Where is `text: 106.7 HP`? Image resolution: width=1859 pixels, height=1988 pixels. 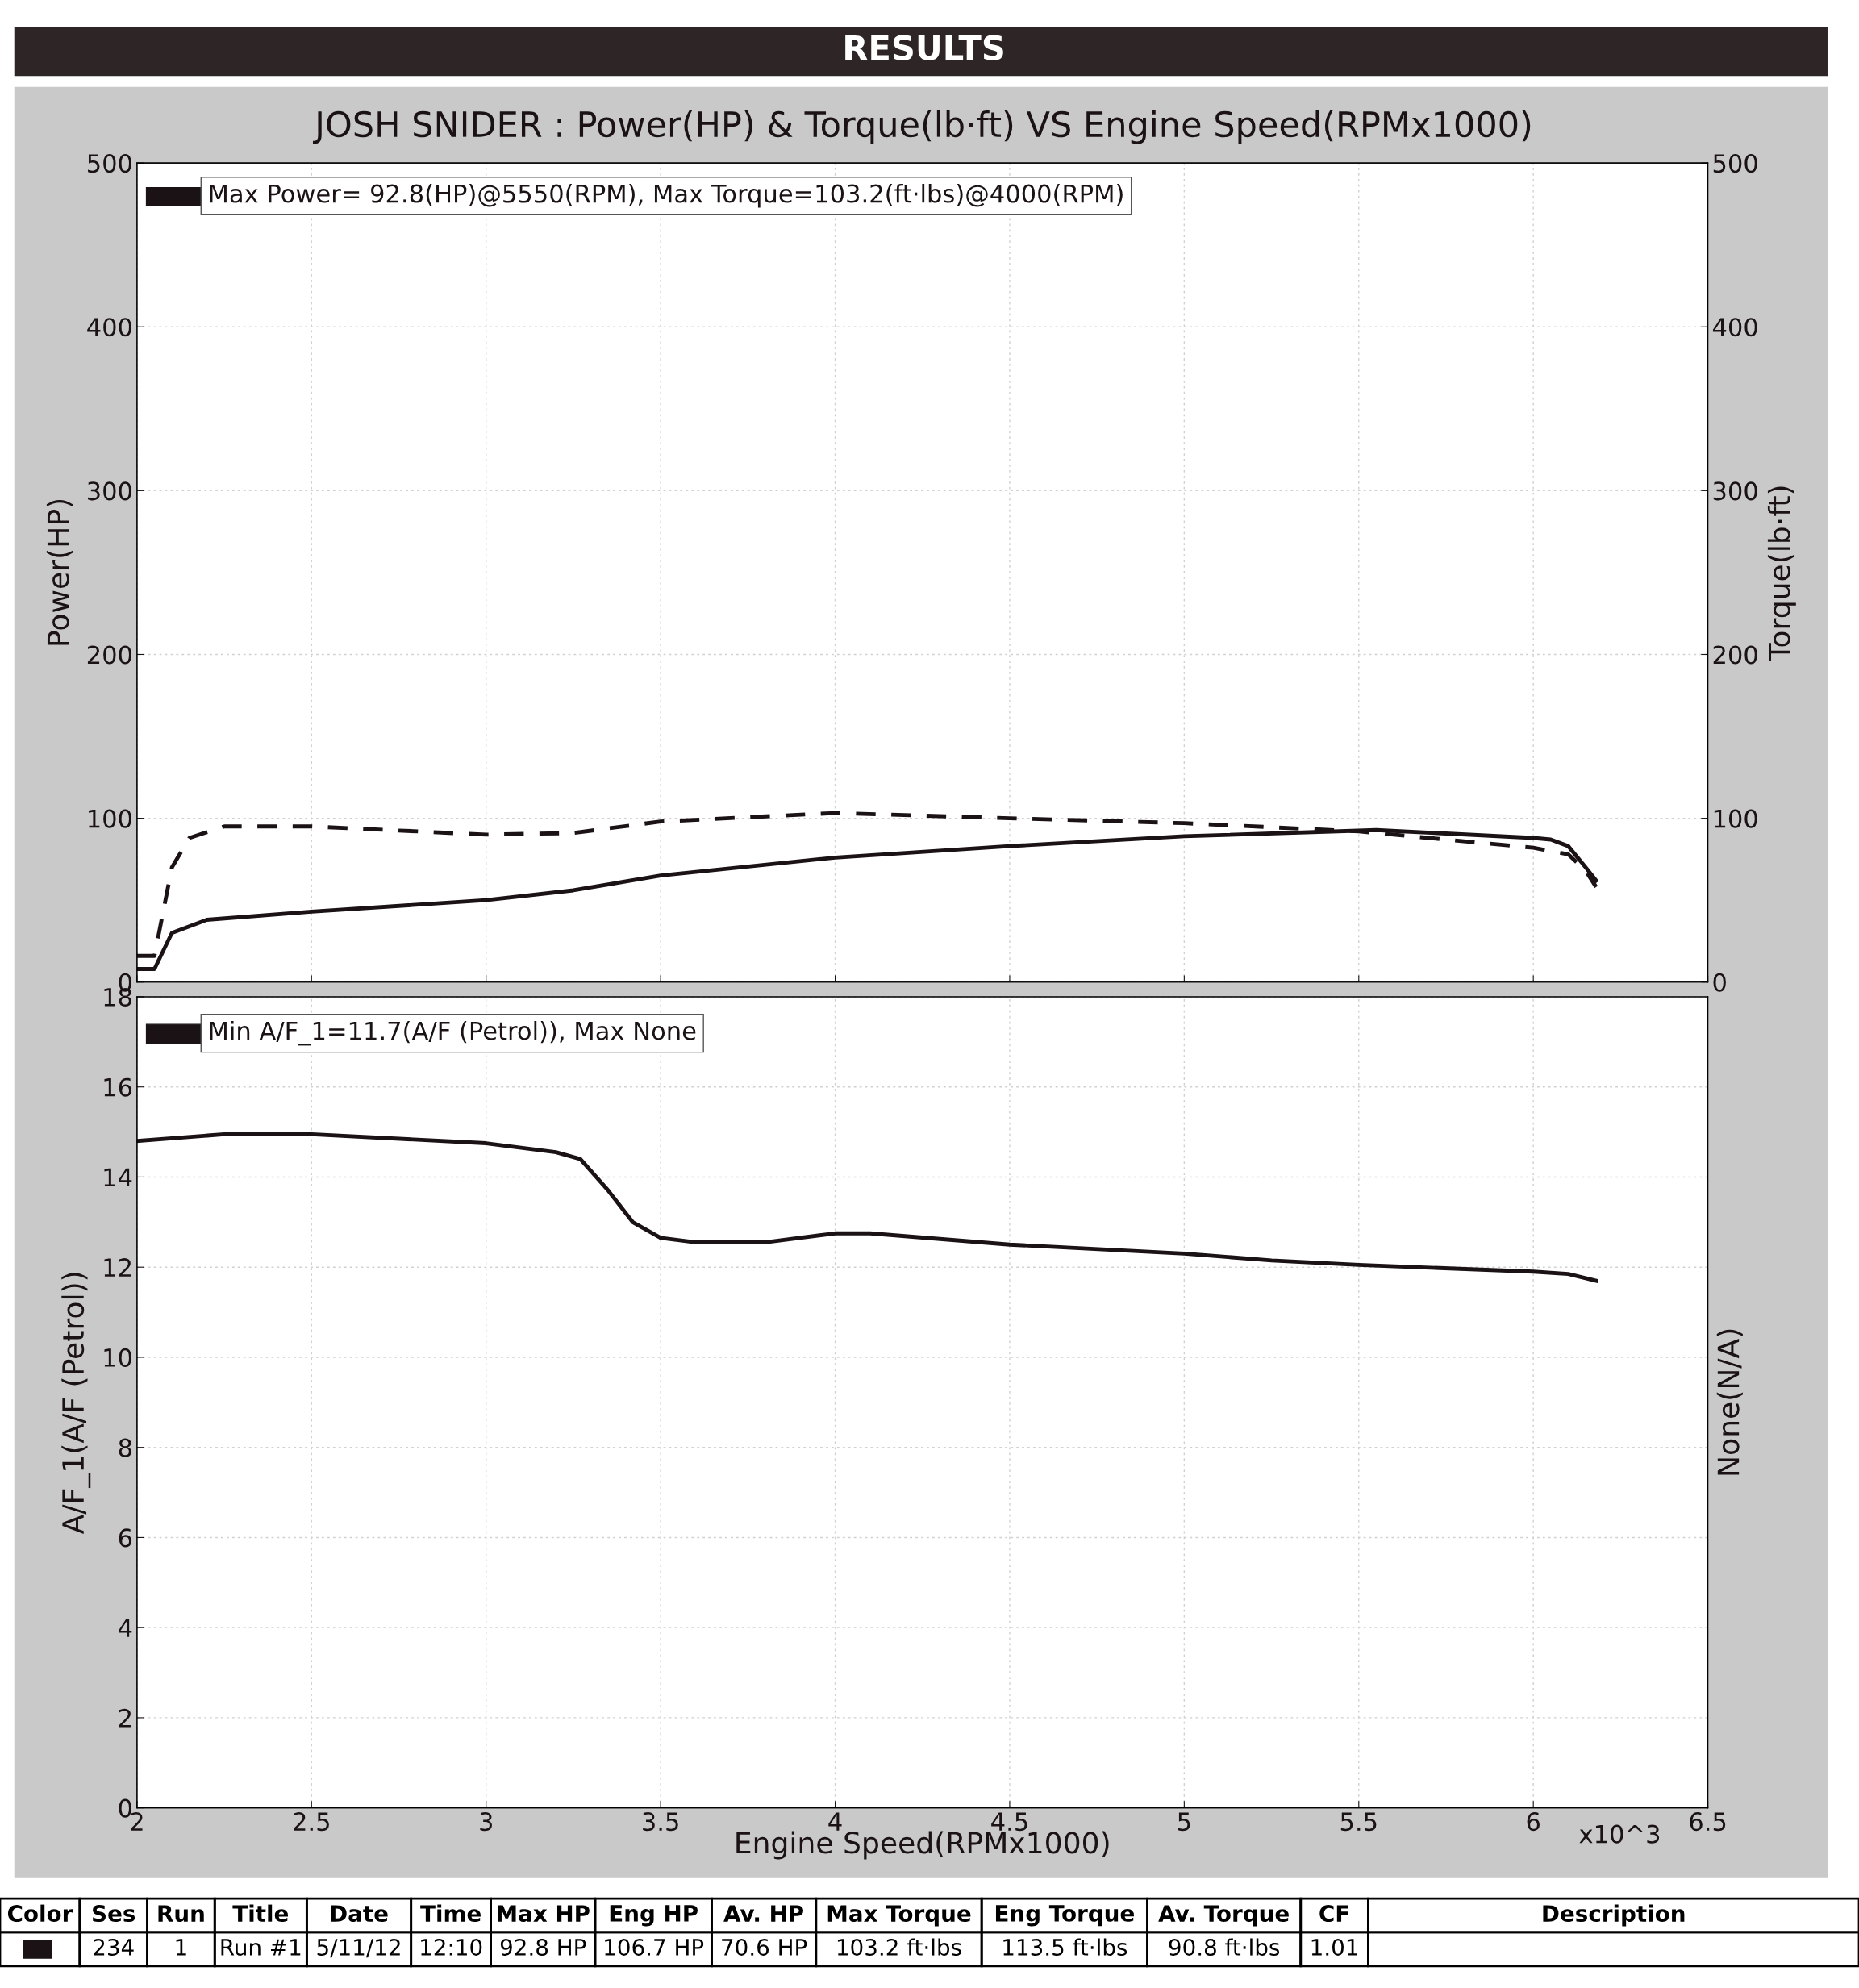 text: 106.7 HP is located at coordinates (655, 1947).